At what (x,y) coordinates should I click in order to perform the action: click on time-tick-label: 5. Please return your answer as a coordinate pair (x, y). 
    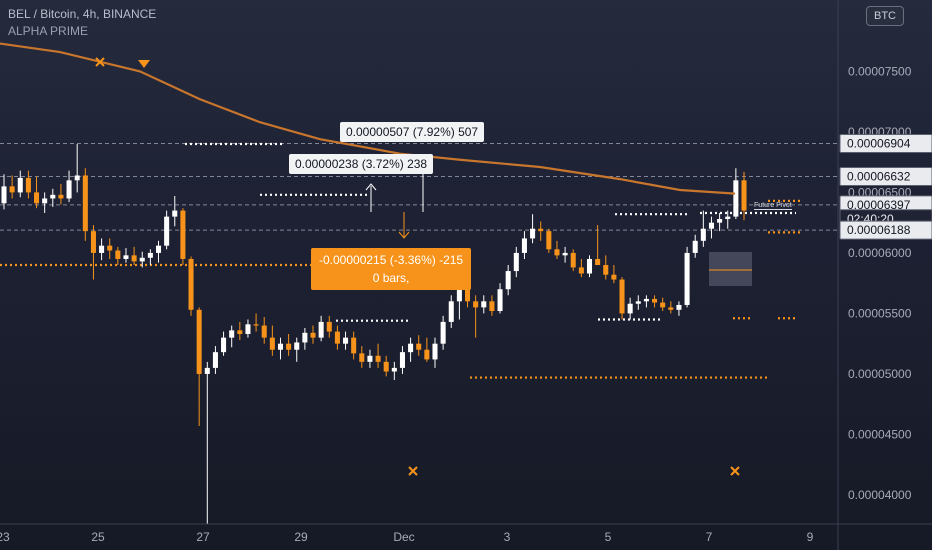
    Looking at the image, I should click on (608, 537).